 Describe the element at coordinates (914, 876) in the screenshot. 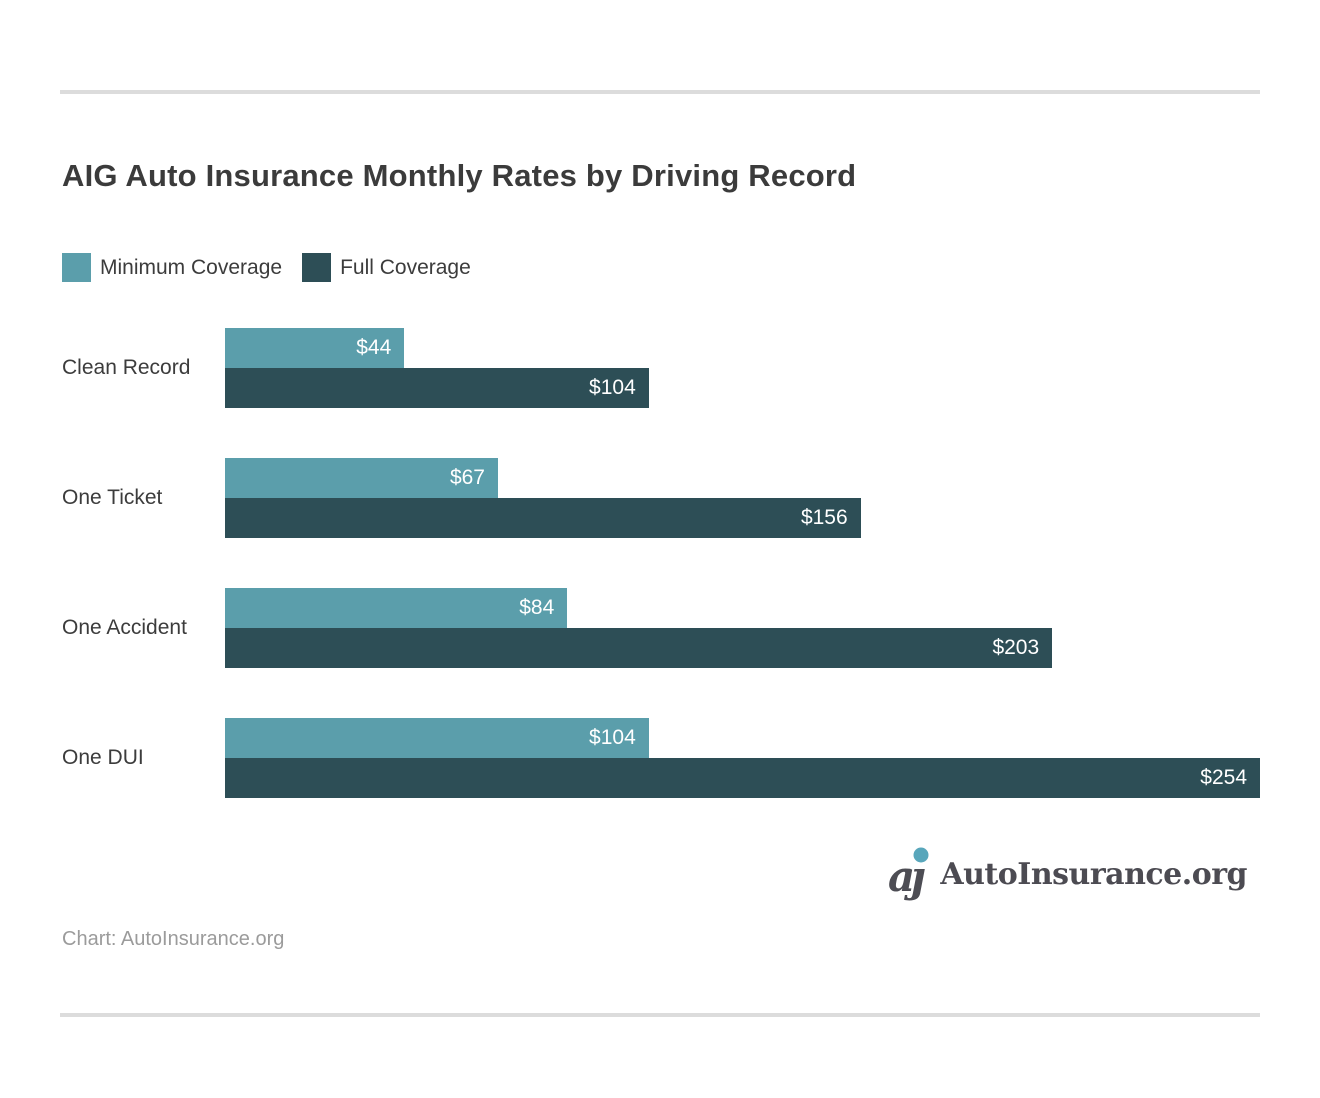

I see `logo-mark-j: ȷ` at that location.